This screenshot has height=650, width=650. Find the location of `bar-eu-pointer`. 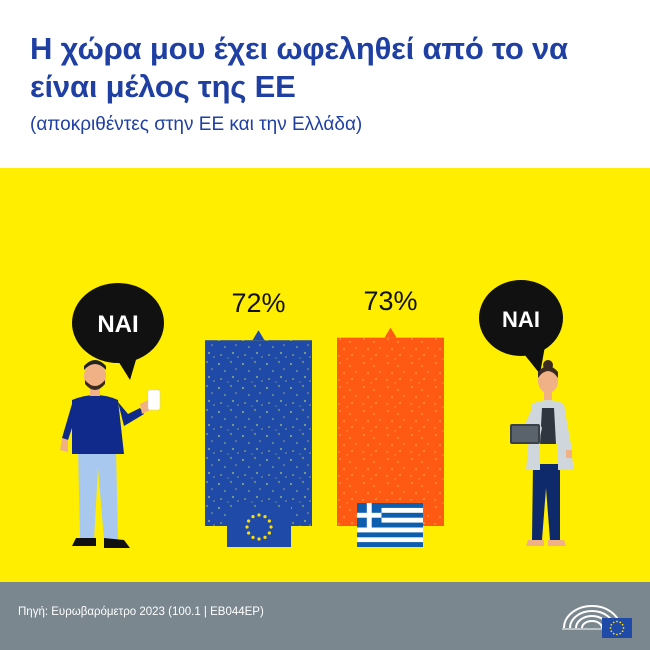

bar-eu-pointer is located at coordinates (258, 335).